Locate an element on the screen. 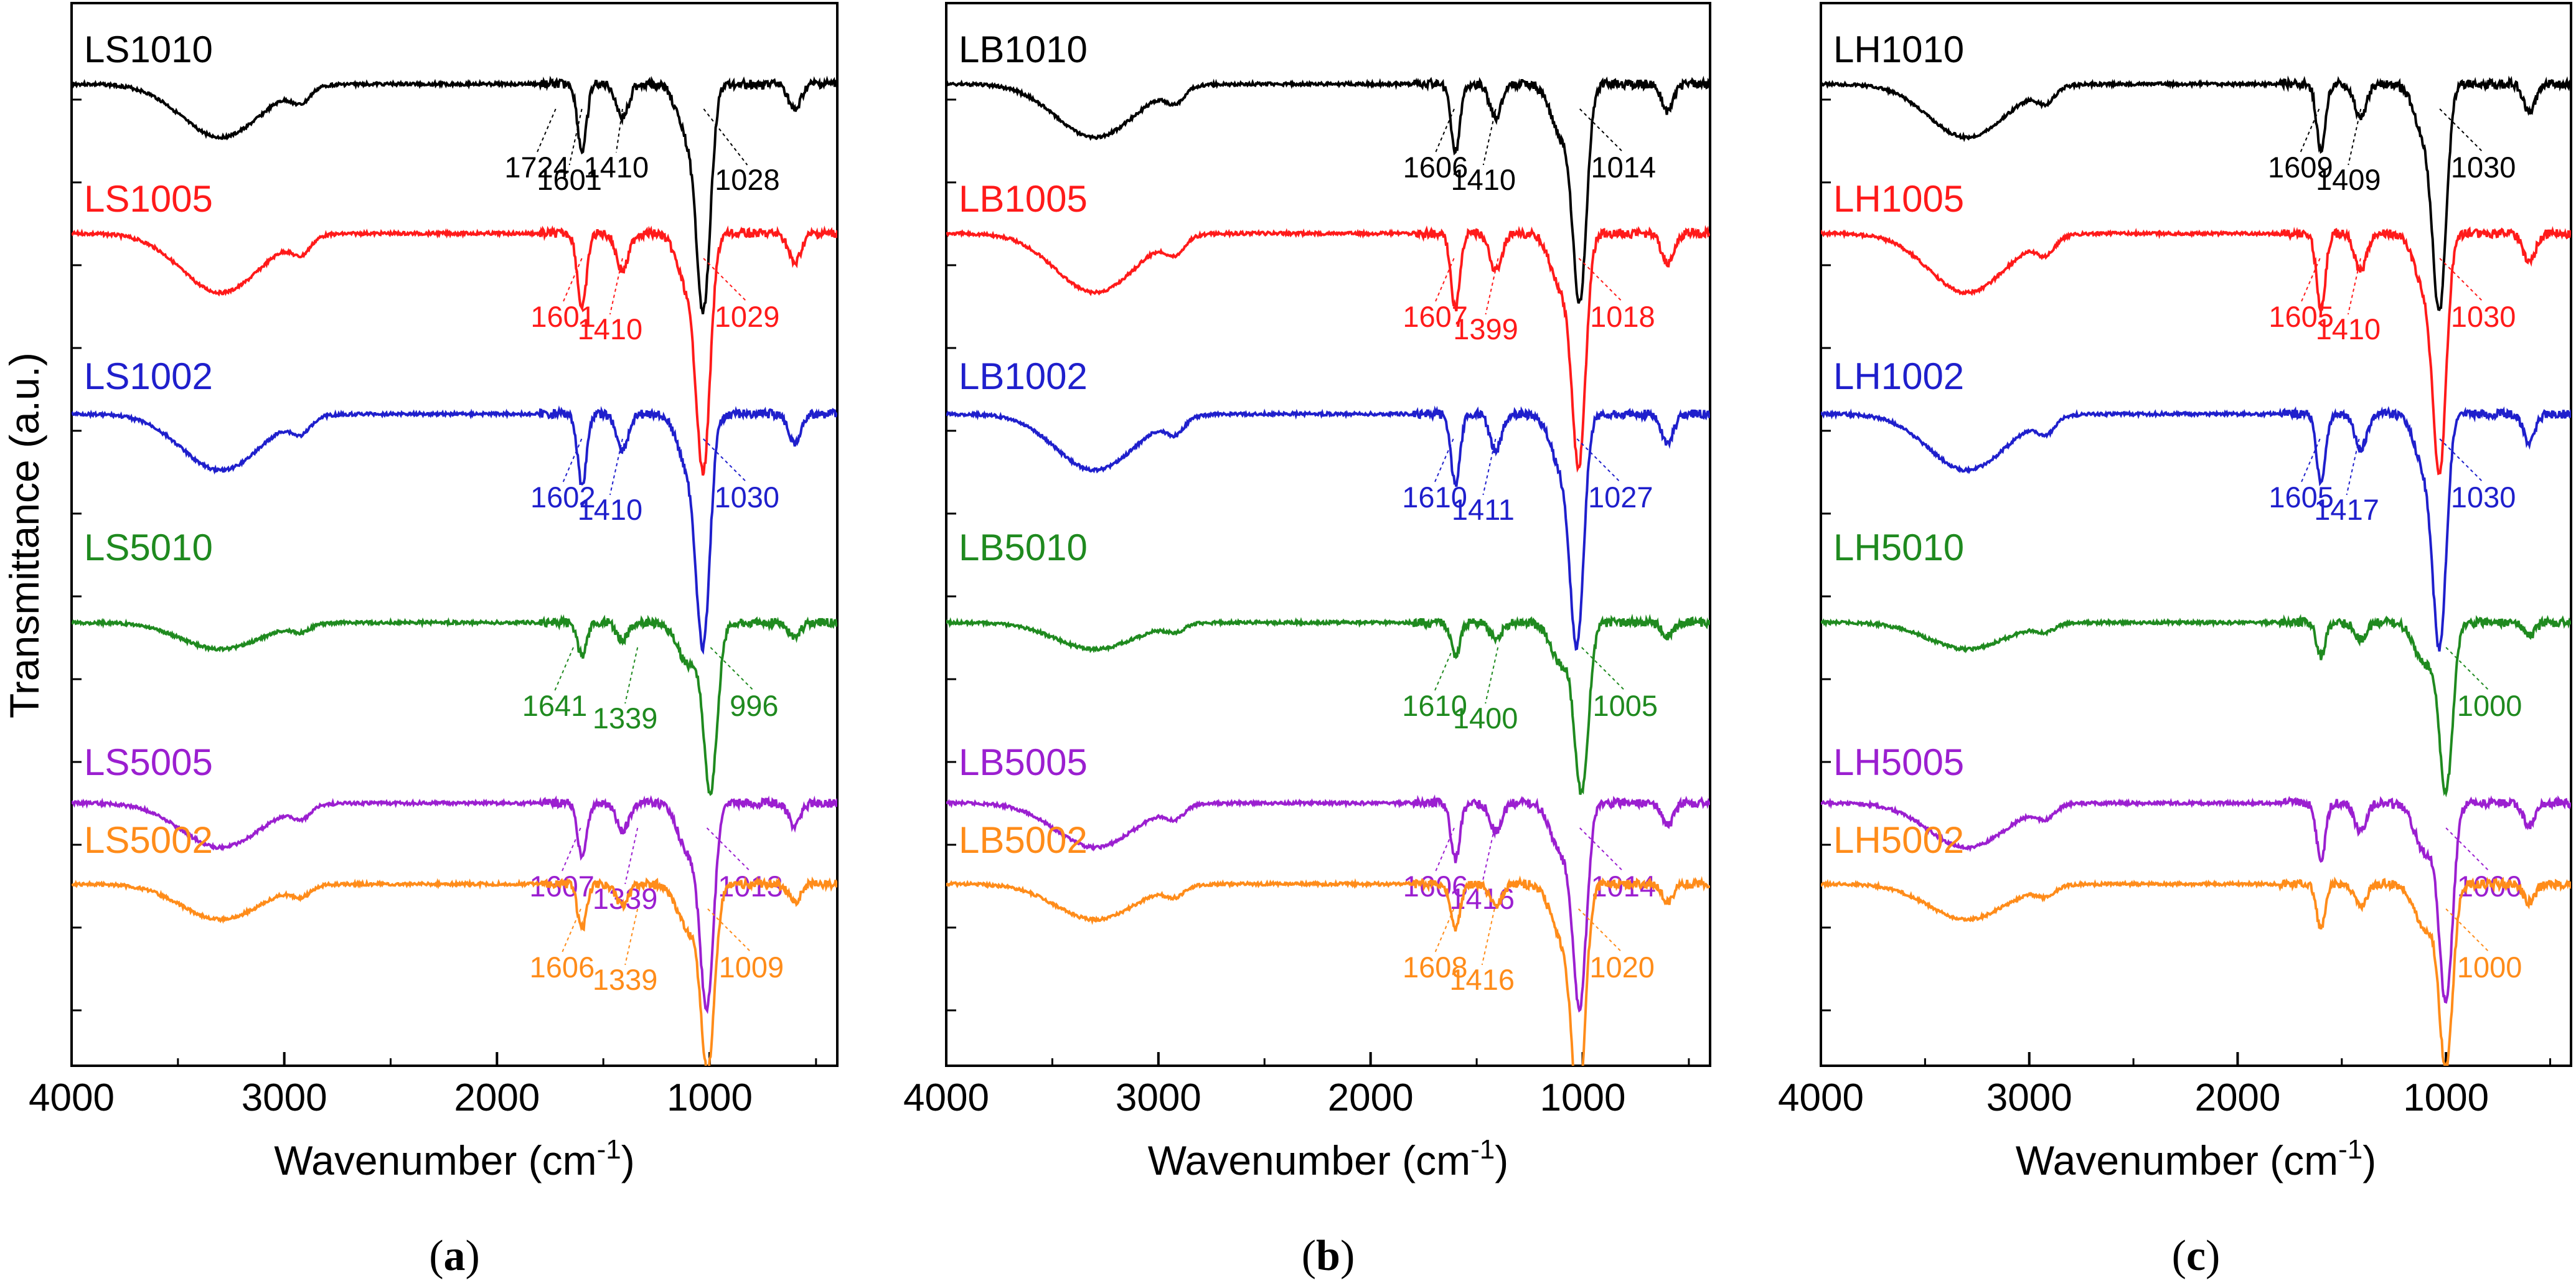  peak-label: 1020 is located at coordinates (1622, 967).